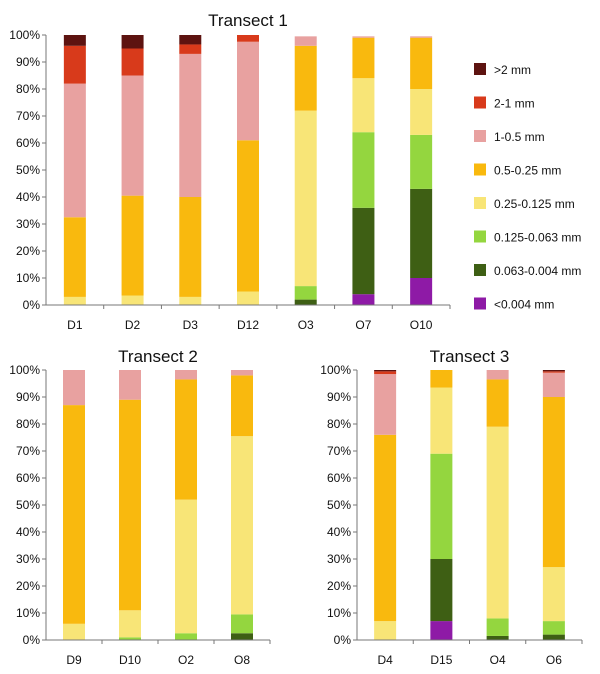 Image resolution: width=600 pixels, height=674 pixels. I want to click on x-tick-label: D9, so click(74, 660).